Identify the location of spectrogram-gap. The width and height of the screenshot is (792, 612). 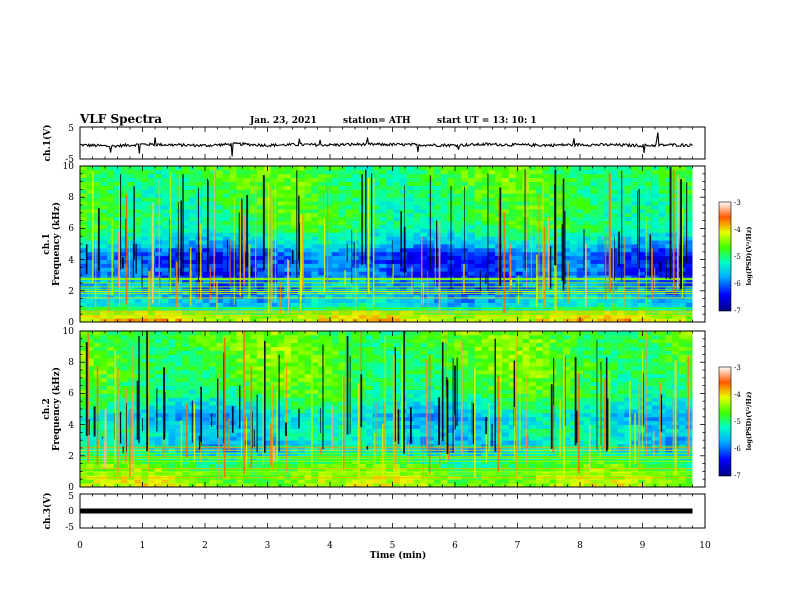
(297, 224).